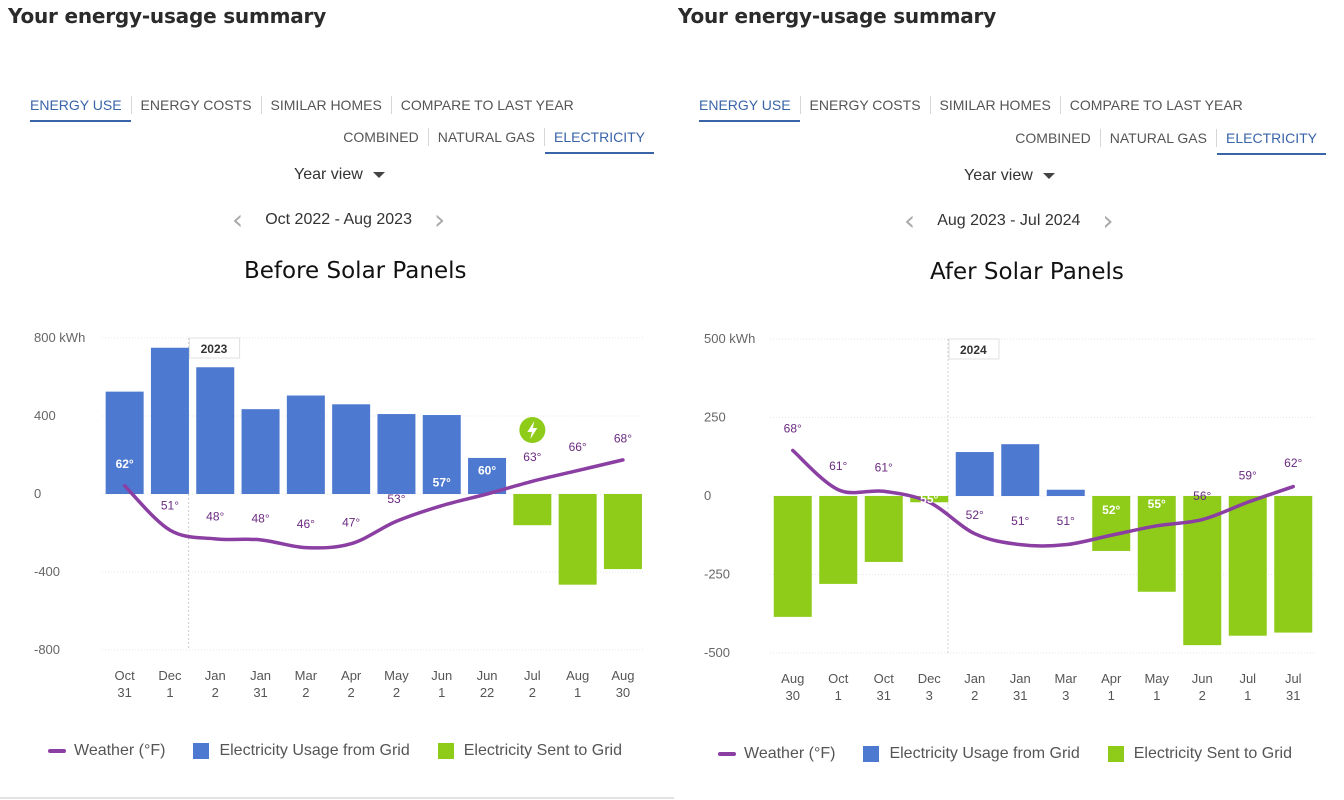 This screenshot has height=800, width=1344. Describe the element at coordinates (47, 649) in the screenshot. I see `y-tick-label: -800` at that location.